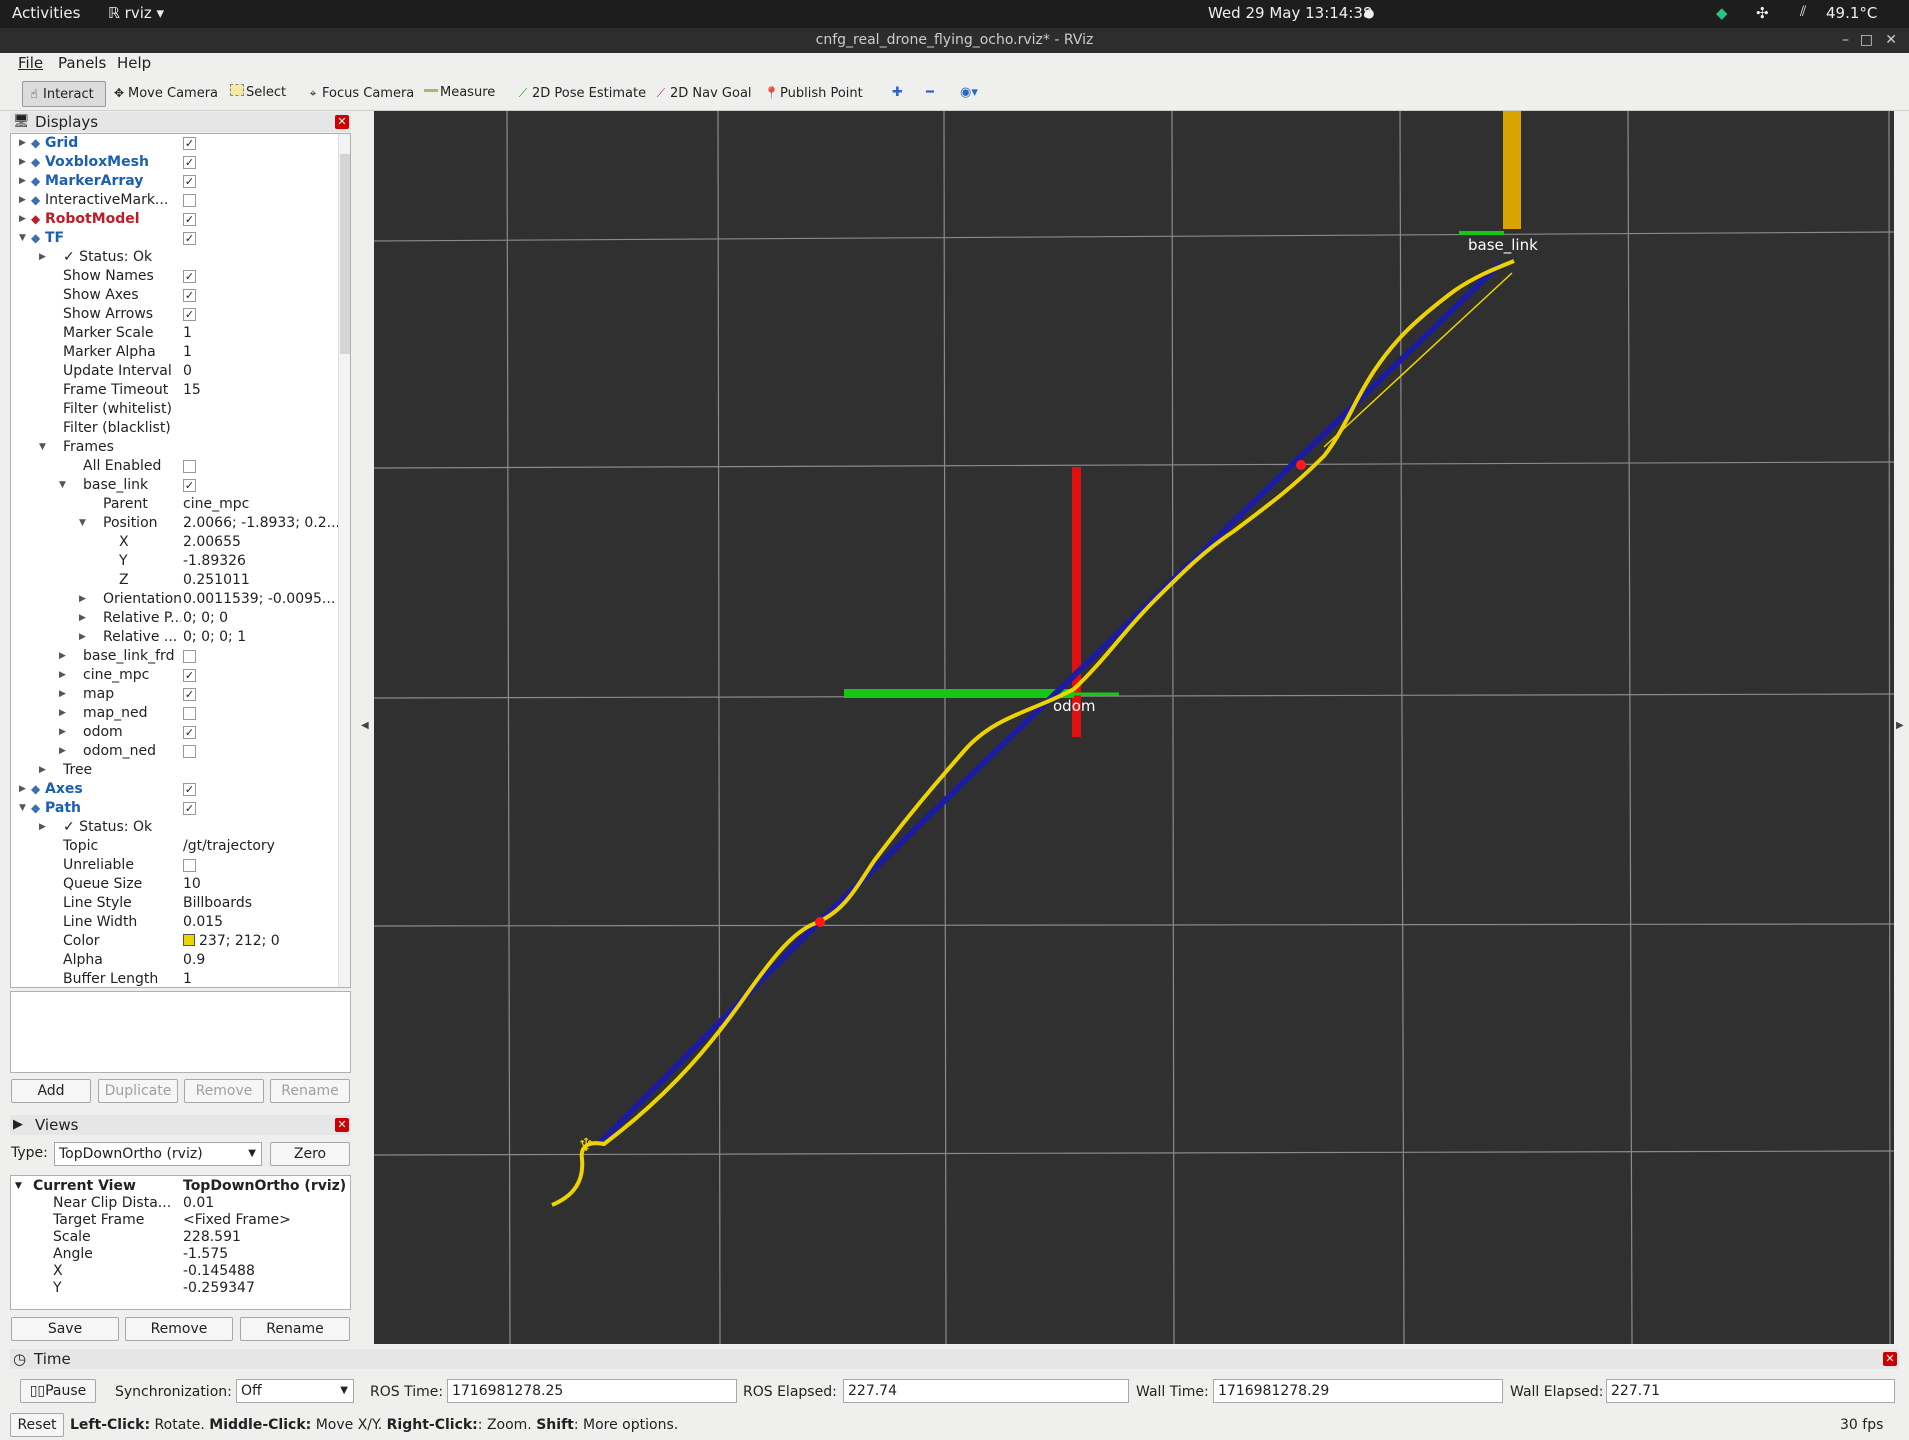  I want to click on display-row-value: cine_mpc, so click(216, 504).